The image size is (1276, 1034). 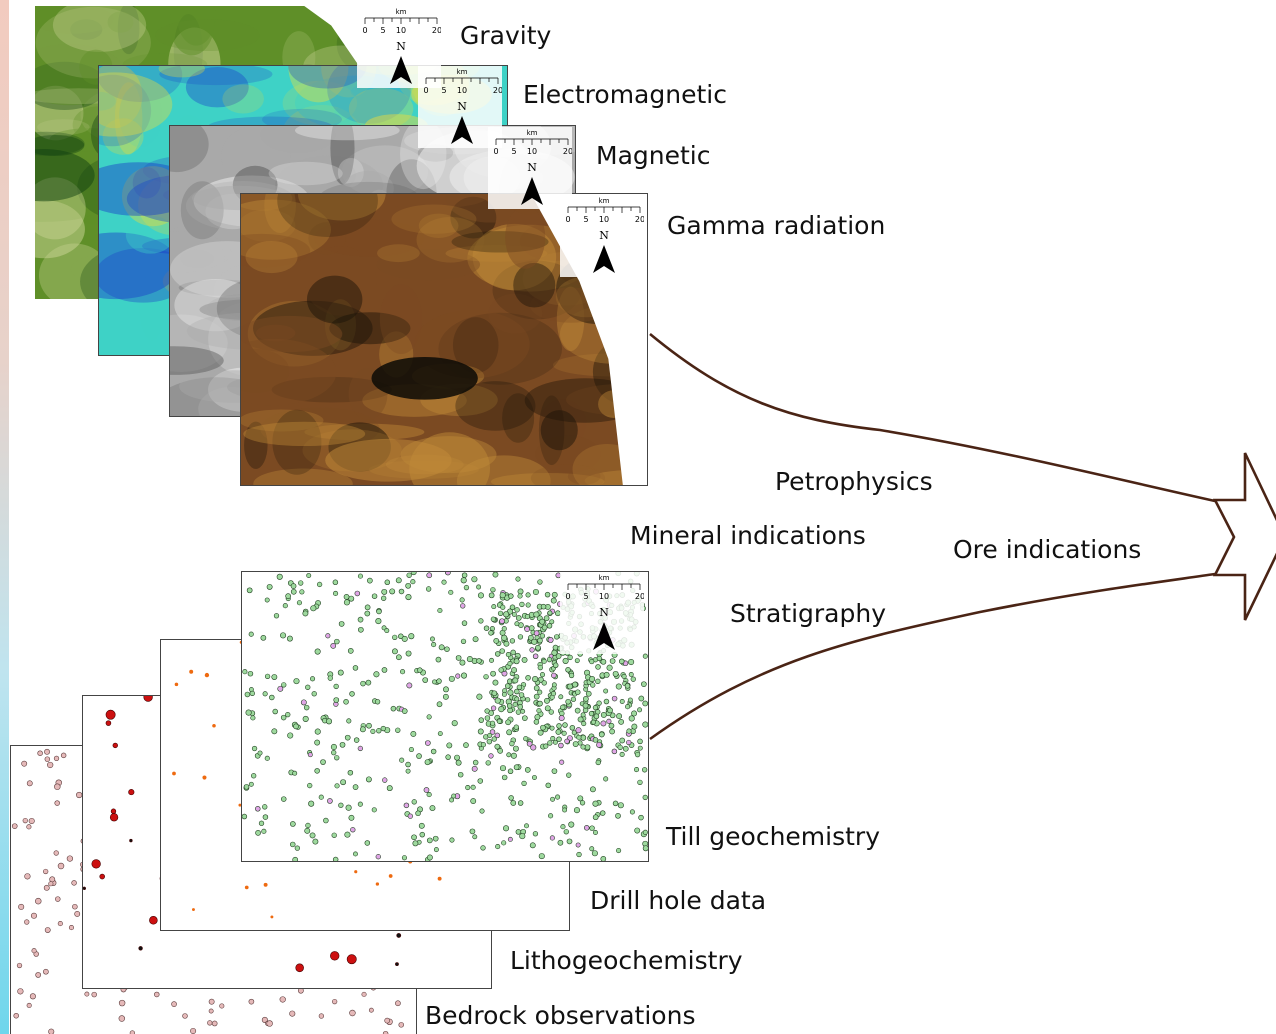 What do you see at coordinates (4, 517) in the screenshot?
I see `slide-edge-gradient` at bounding box center [4, 517].